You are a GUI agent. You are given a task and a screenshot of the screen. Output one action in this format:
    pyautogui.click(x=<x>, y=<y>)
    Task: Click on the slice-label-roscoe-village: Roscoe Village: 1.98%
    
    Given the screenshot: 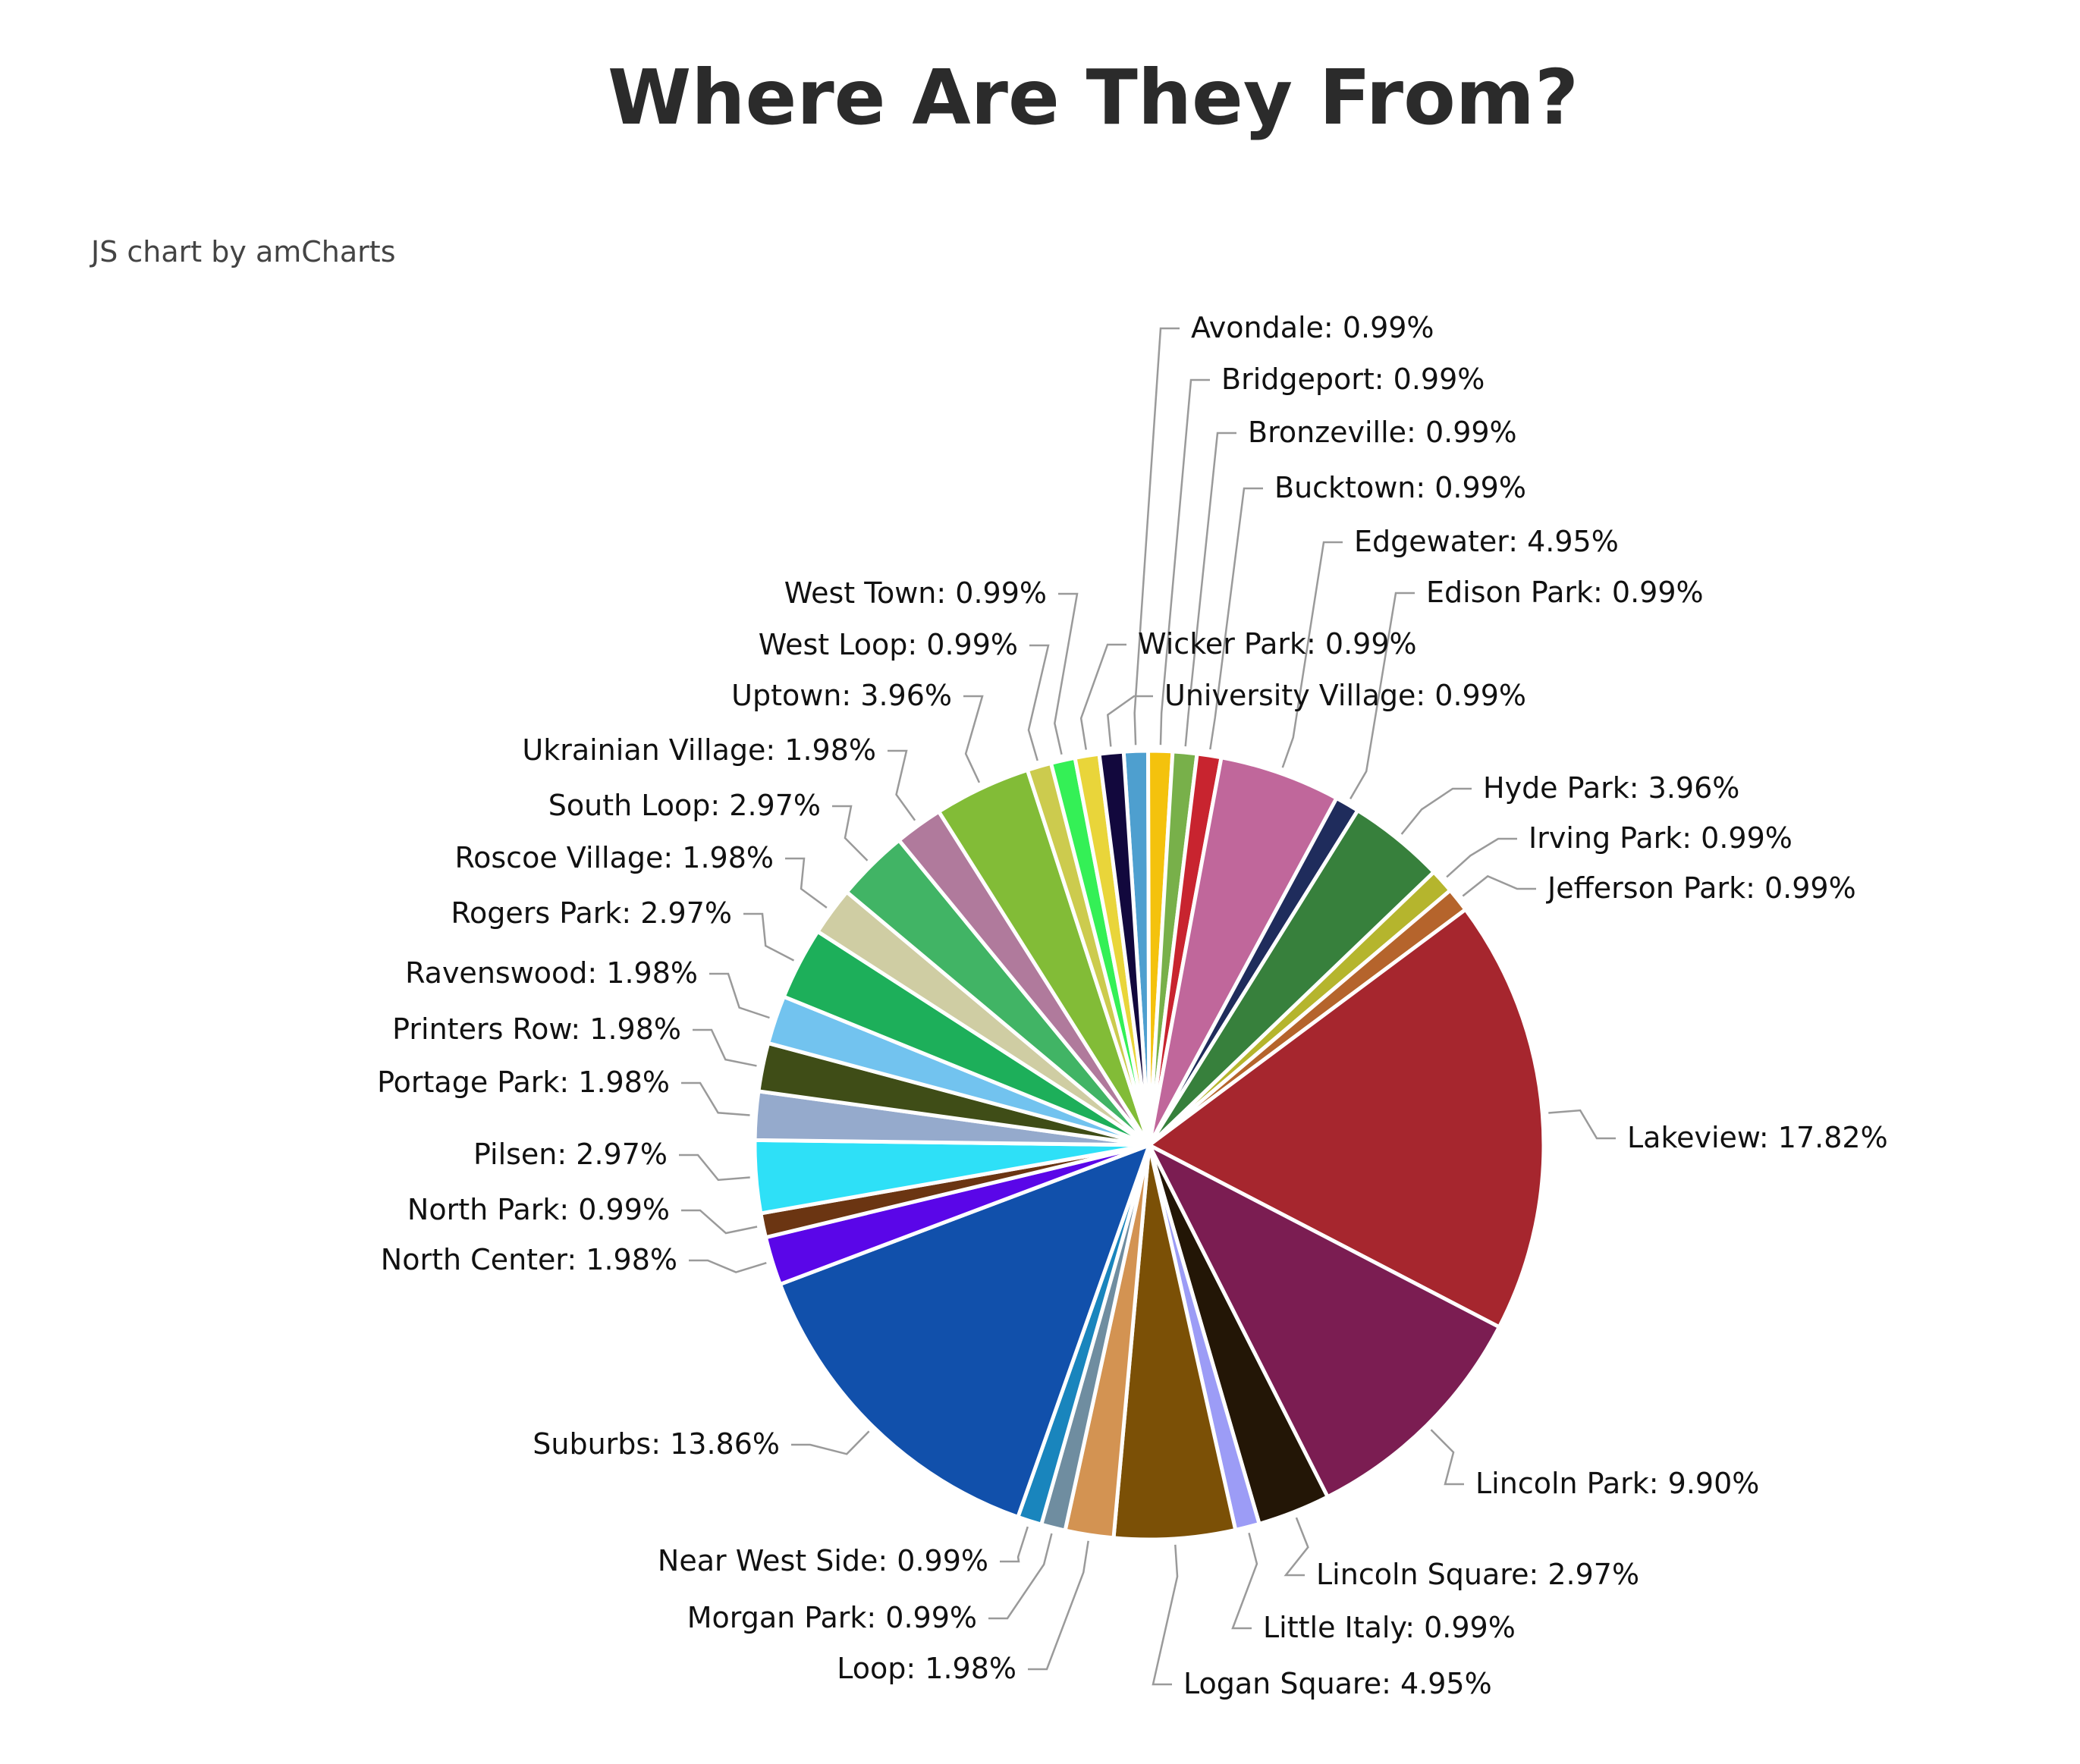 What is the action you would take?
    pyautogui.click(x=614, y=857)
    